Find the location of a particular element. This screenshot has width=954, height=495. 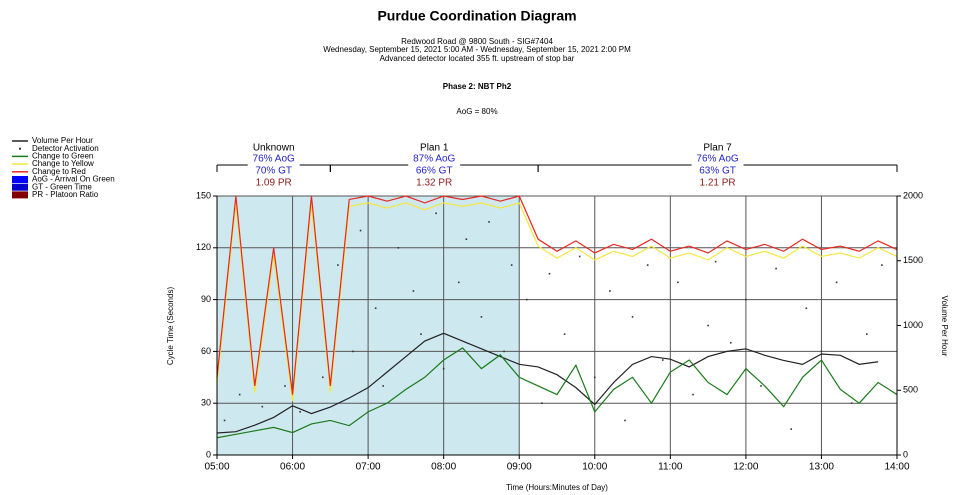

y2-tick-label: 2000 is located at coordinates (913, 195).